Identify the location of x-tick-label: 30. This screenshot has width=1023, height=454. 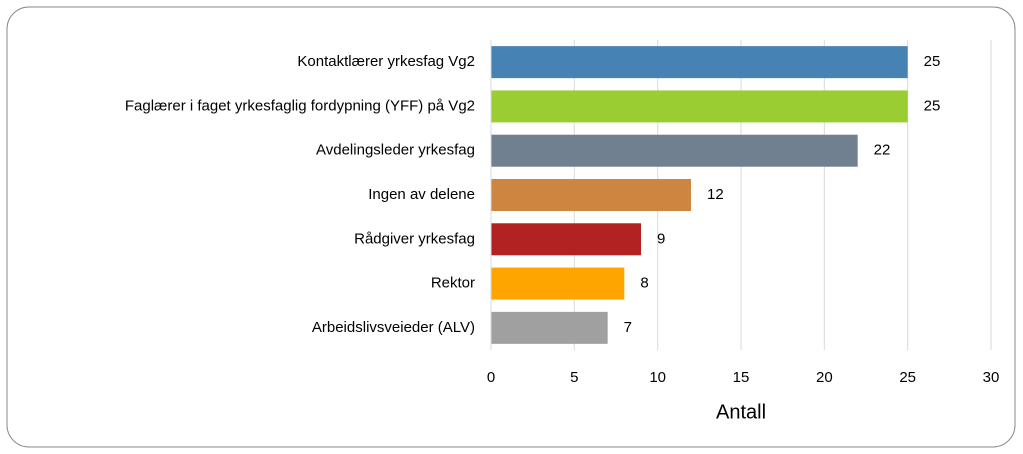
(991, 377).